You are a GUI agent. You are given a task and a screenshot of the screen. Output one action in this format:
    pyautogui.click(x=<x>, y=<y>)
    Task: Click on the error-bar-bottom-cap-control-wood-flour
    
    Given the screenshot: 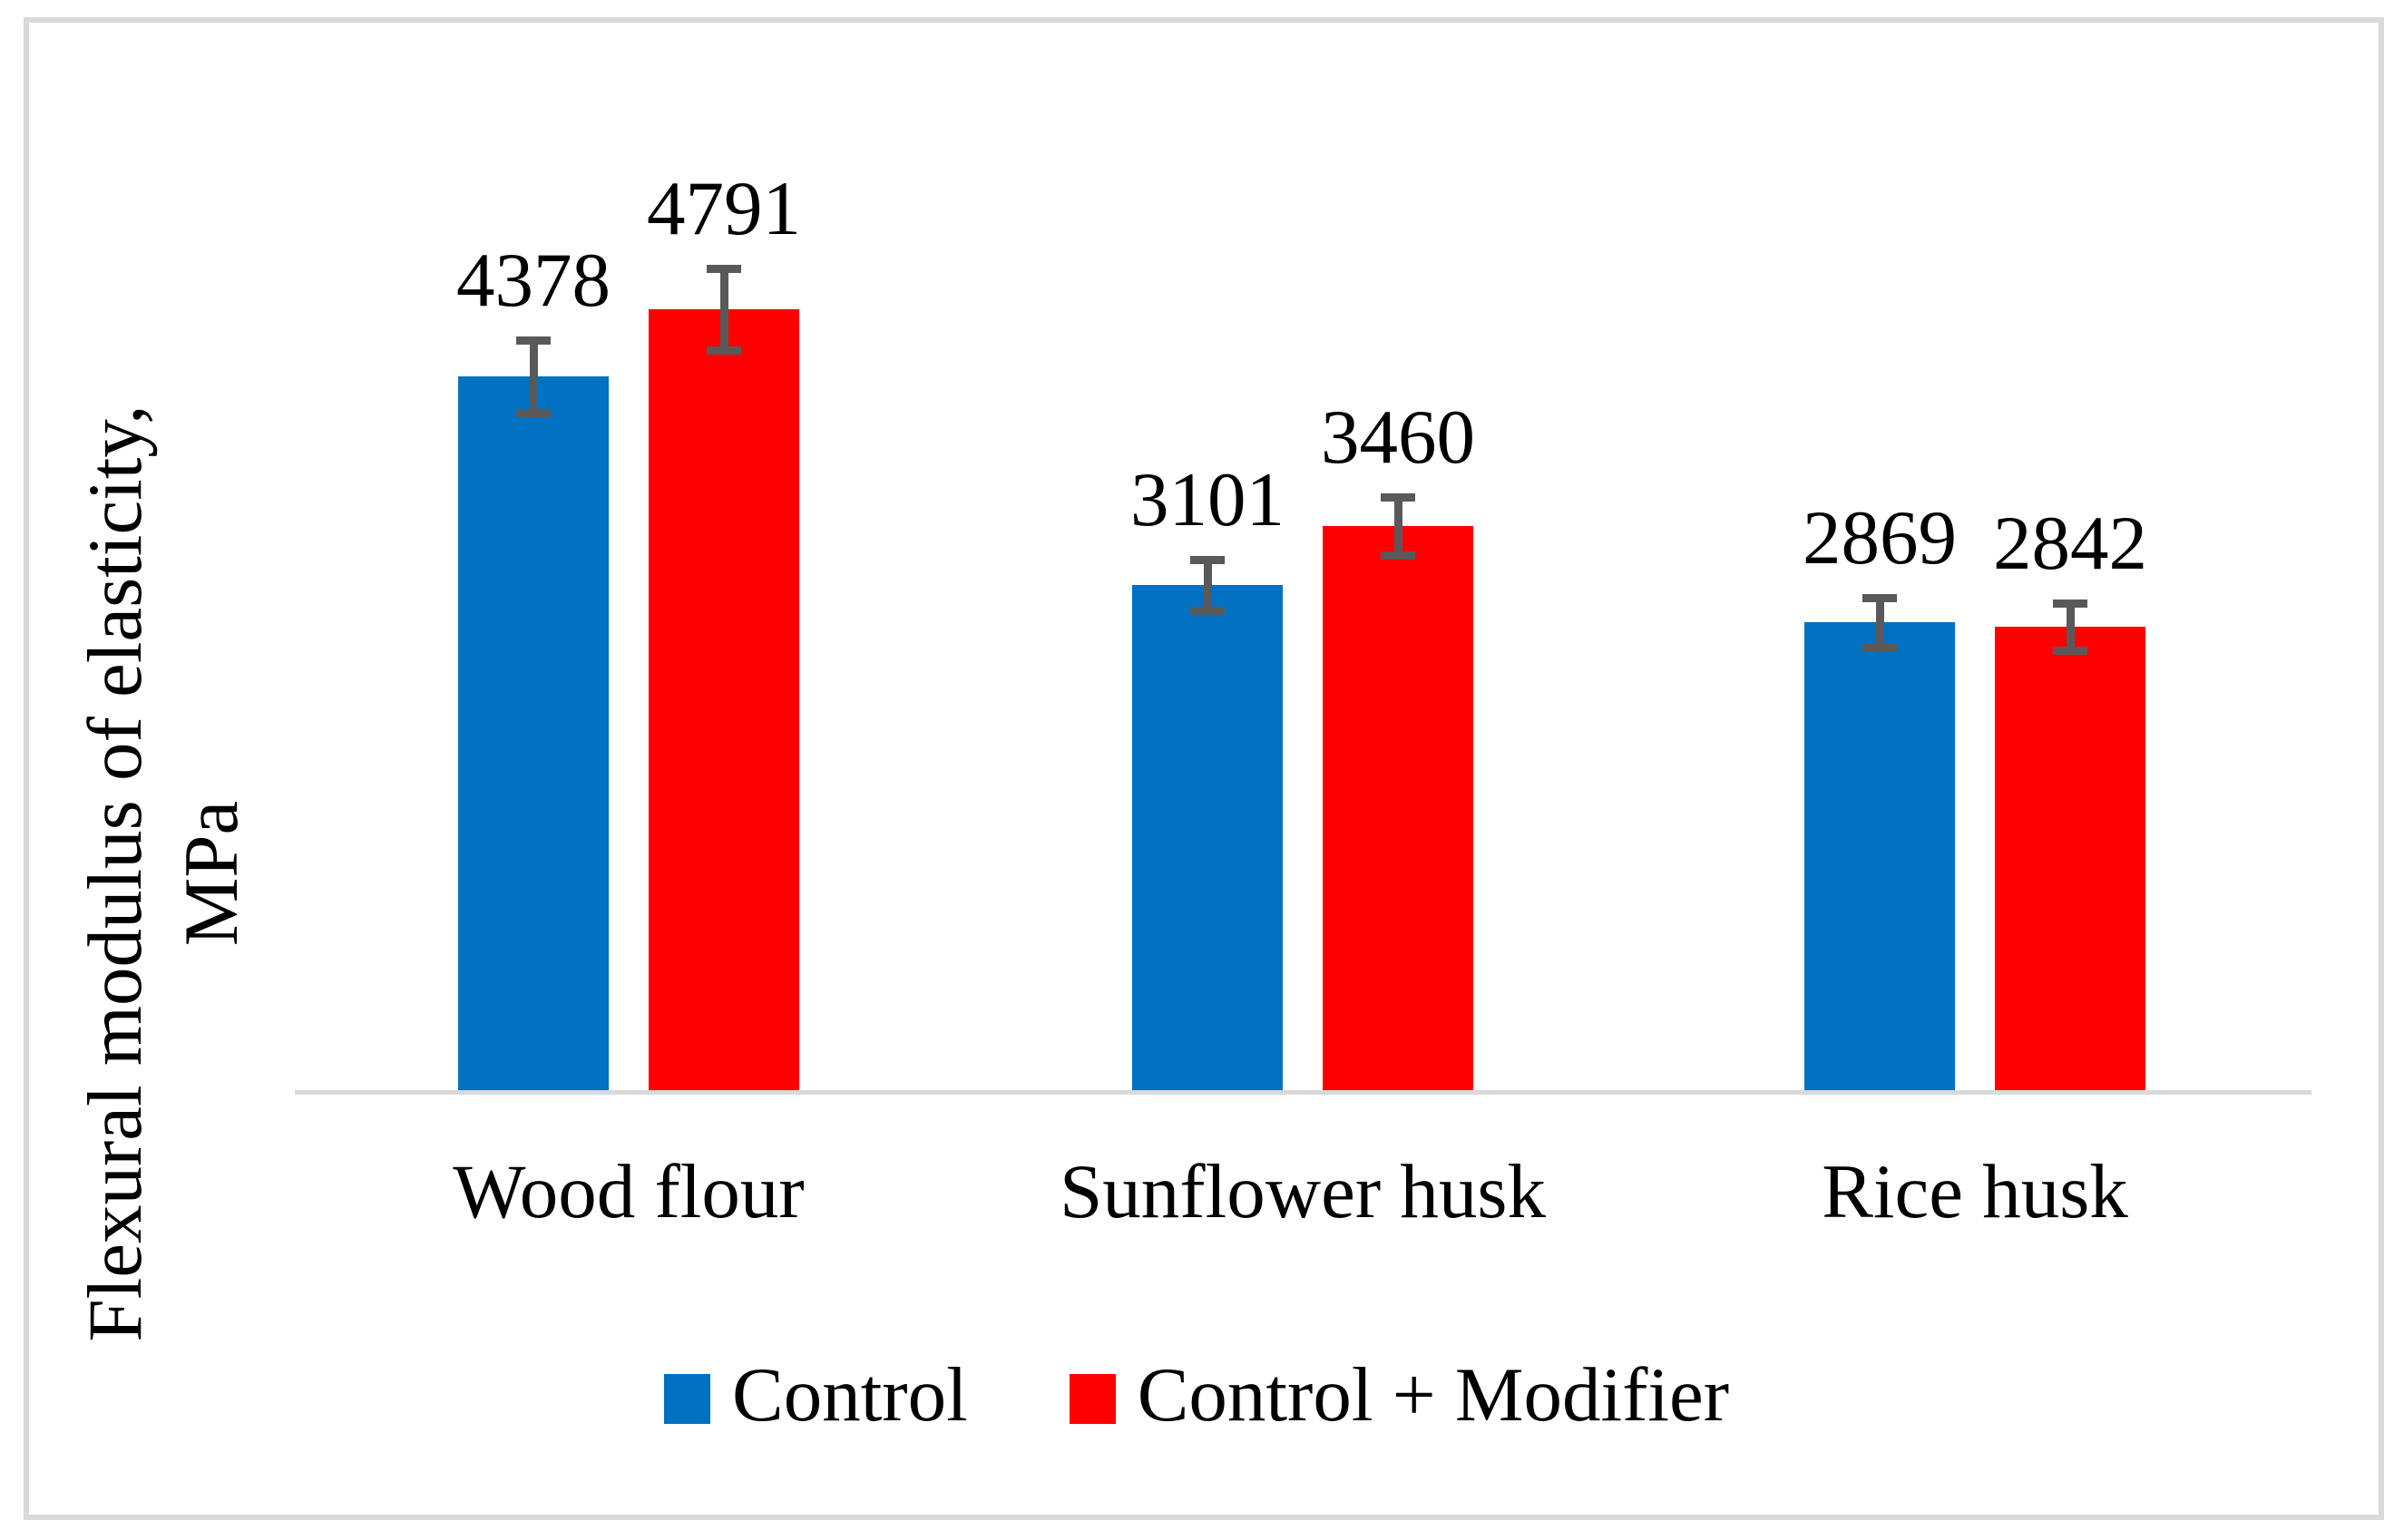 What is the action you would take?
    pyautogui.click(x=533, y=413)
    